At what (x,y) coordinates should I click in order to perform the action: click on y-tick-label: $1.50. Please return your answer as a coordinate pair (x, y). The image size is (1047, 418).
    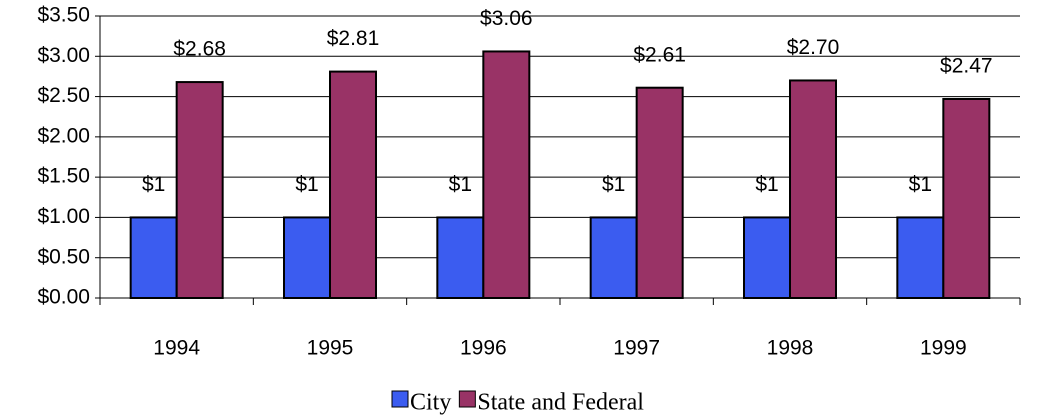
    Looking at the image, I should click on (63, 176).